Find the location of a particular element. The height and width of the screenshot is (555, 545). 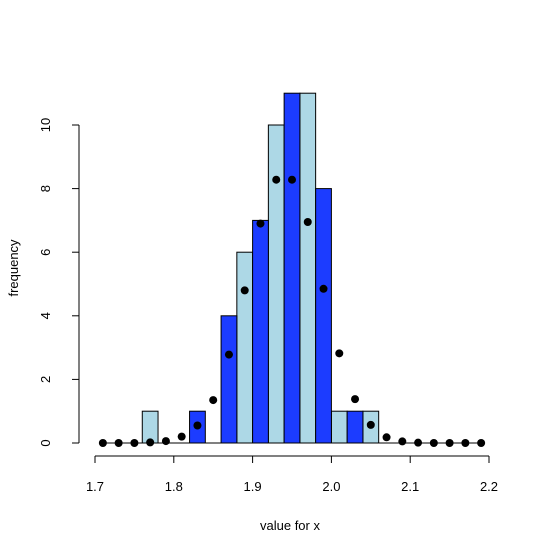

y-tick-label-1: 2 is located at coordinates (45, 379).